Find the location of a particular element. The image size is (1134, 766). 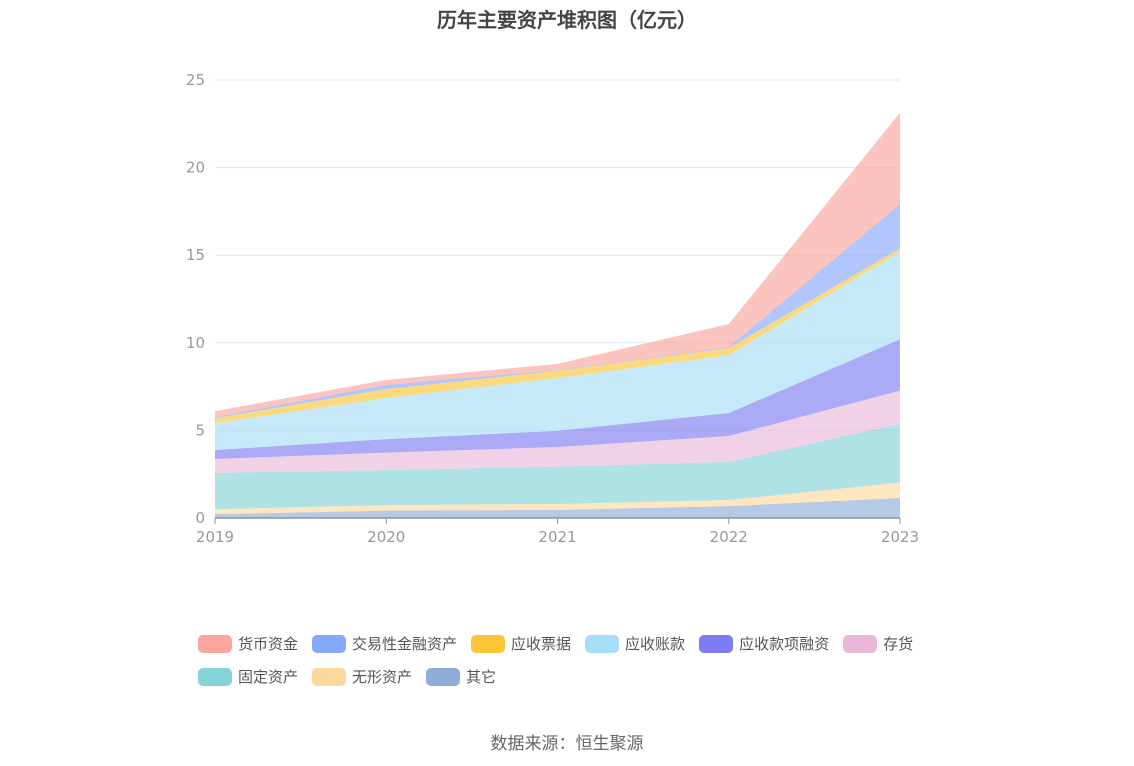

legend-label: 应收票据 is located at coordinates (541, 644).